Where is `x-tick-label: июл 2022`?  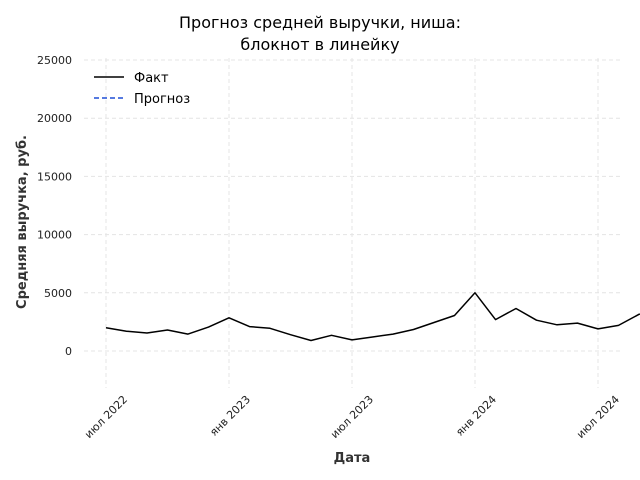
x-tick-label: июл 2022 is located at coordinates (106, 417).